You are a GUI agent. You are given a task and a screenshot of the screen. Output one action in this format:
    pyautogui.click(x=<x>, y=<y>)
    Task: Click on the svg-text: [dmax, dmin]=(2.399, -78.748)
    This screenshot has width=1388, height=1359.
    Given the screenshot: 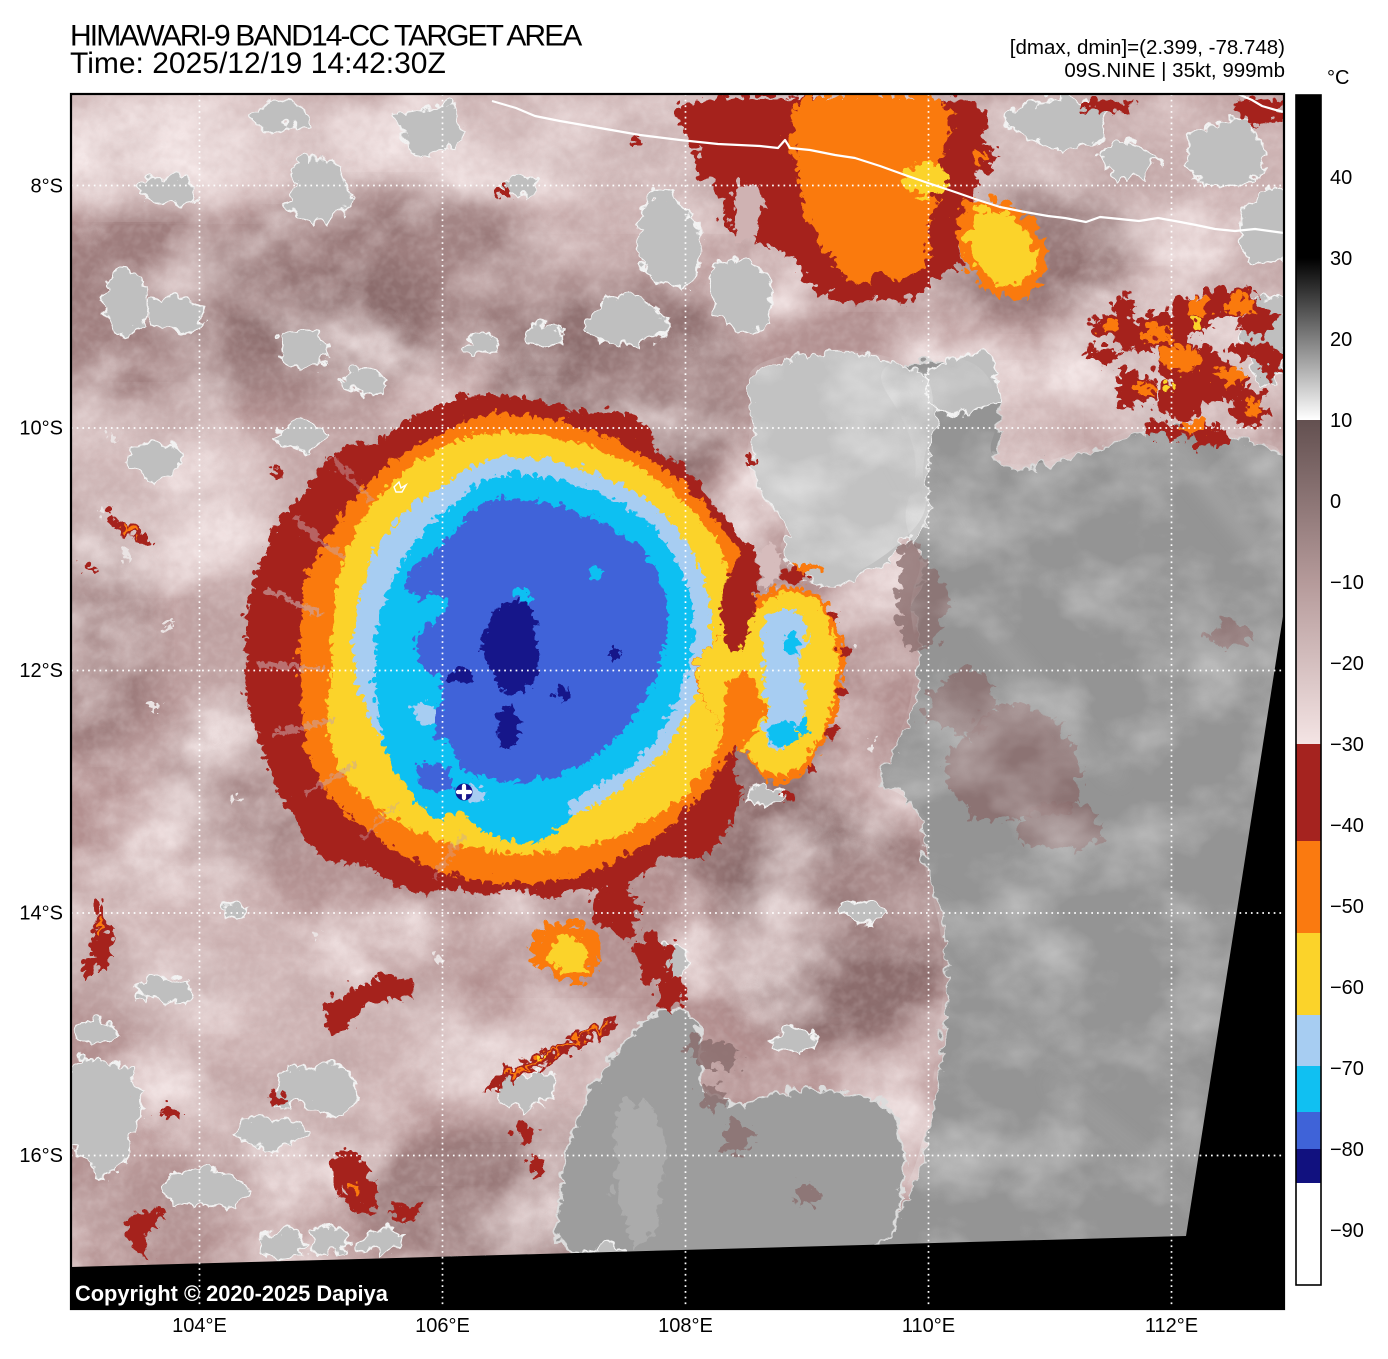 What is the action you would take?
    pyautogui.click(x=1147, y=47)
    